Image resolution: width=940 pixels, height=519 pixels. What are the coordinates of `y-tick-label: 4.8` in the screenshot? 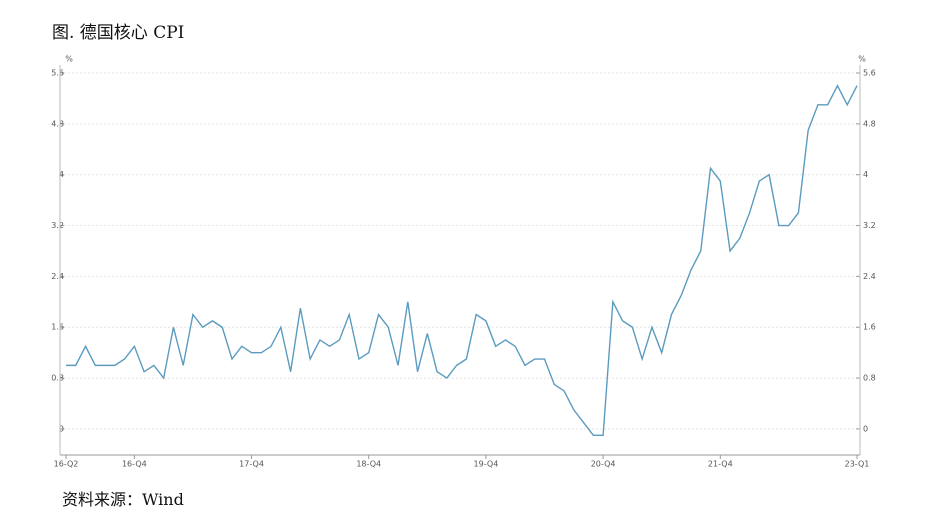 It's located at (57, 123).